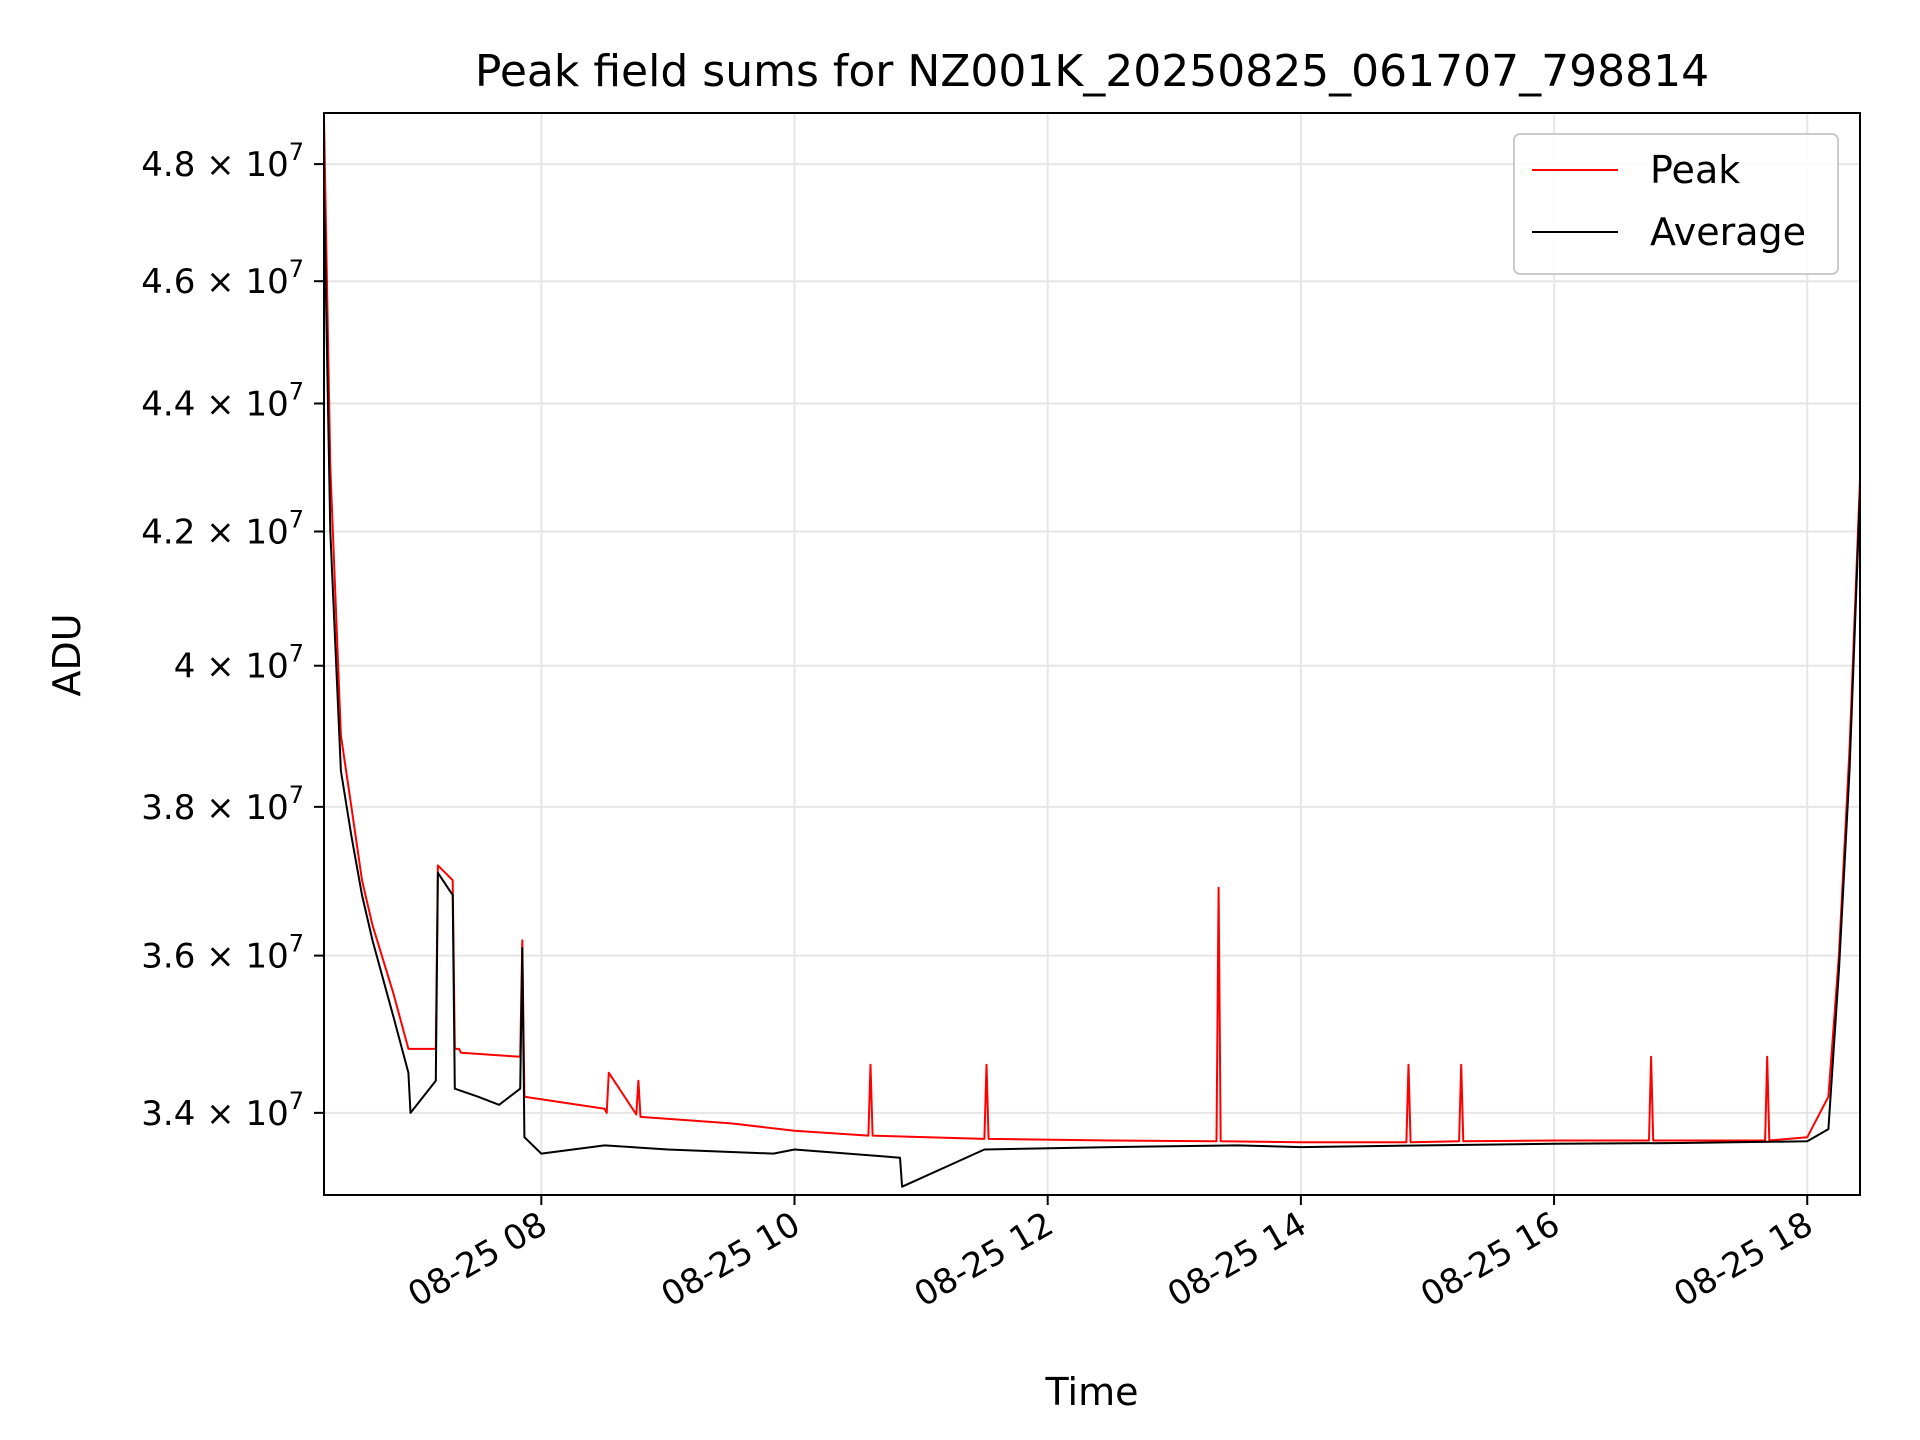 This screenshot has height=1440, width=1920. I want to click on x-axis-title: Time, so click(1092, 1392).